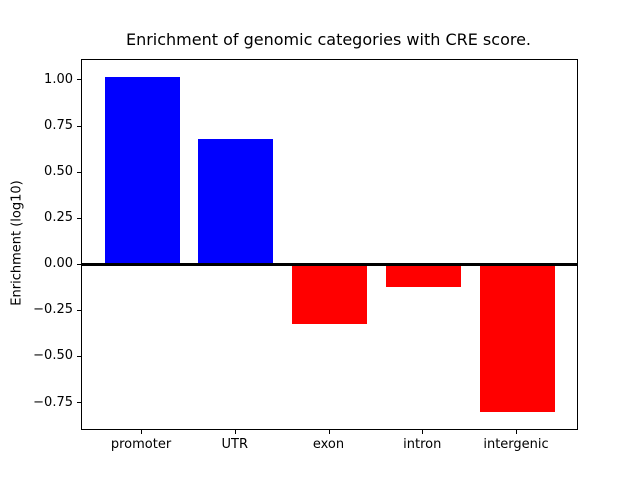 Image resolution: width=640 pixels, height=480 pixels. I want to click on bar-UTR, so click(236, 202).